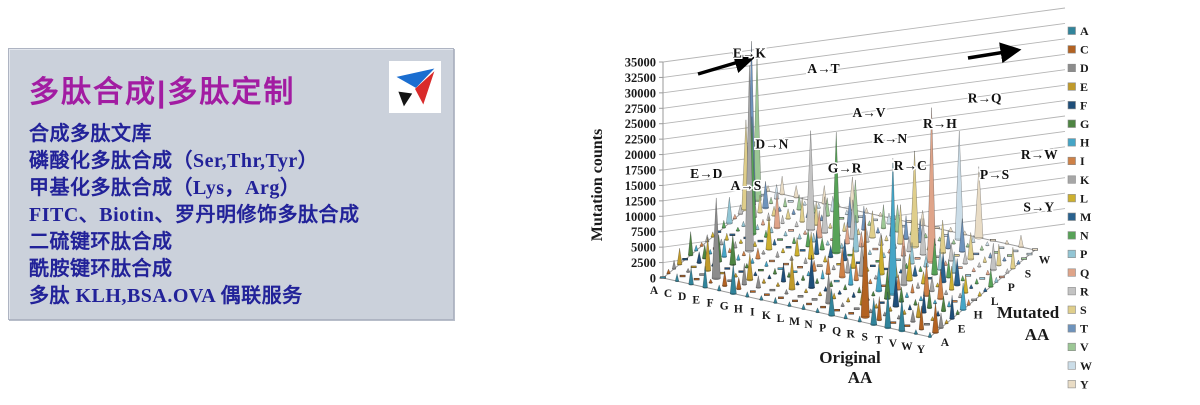  What do you see at coordinates (1037, 334) in the screenshot?
I see `z-axis-title: AA` at bounding box center [1037, 334].